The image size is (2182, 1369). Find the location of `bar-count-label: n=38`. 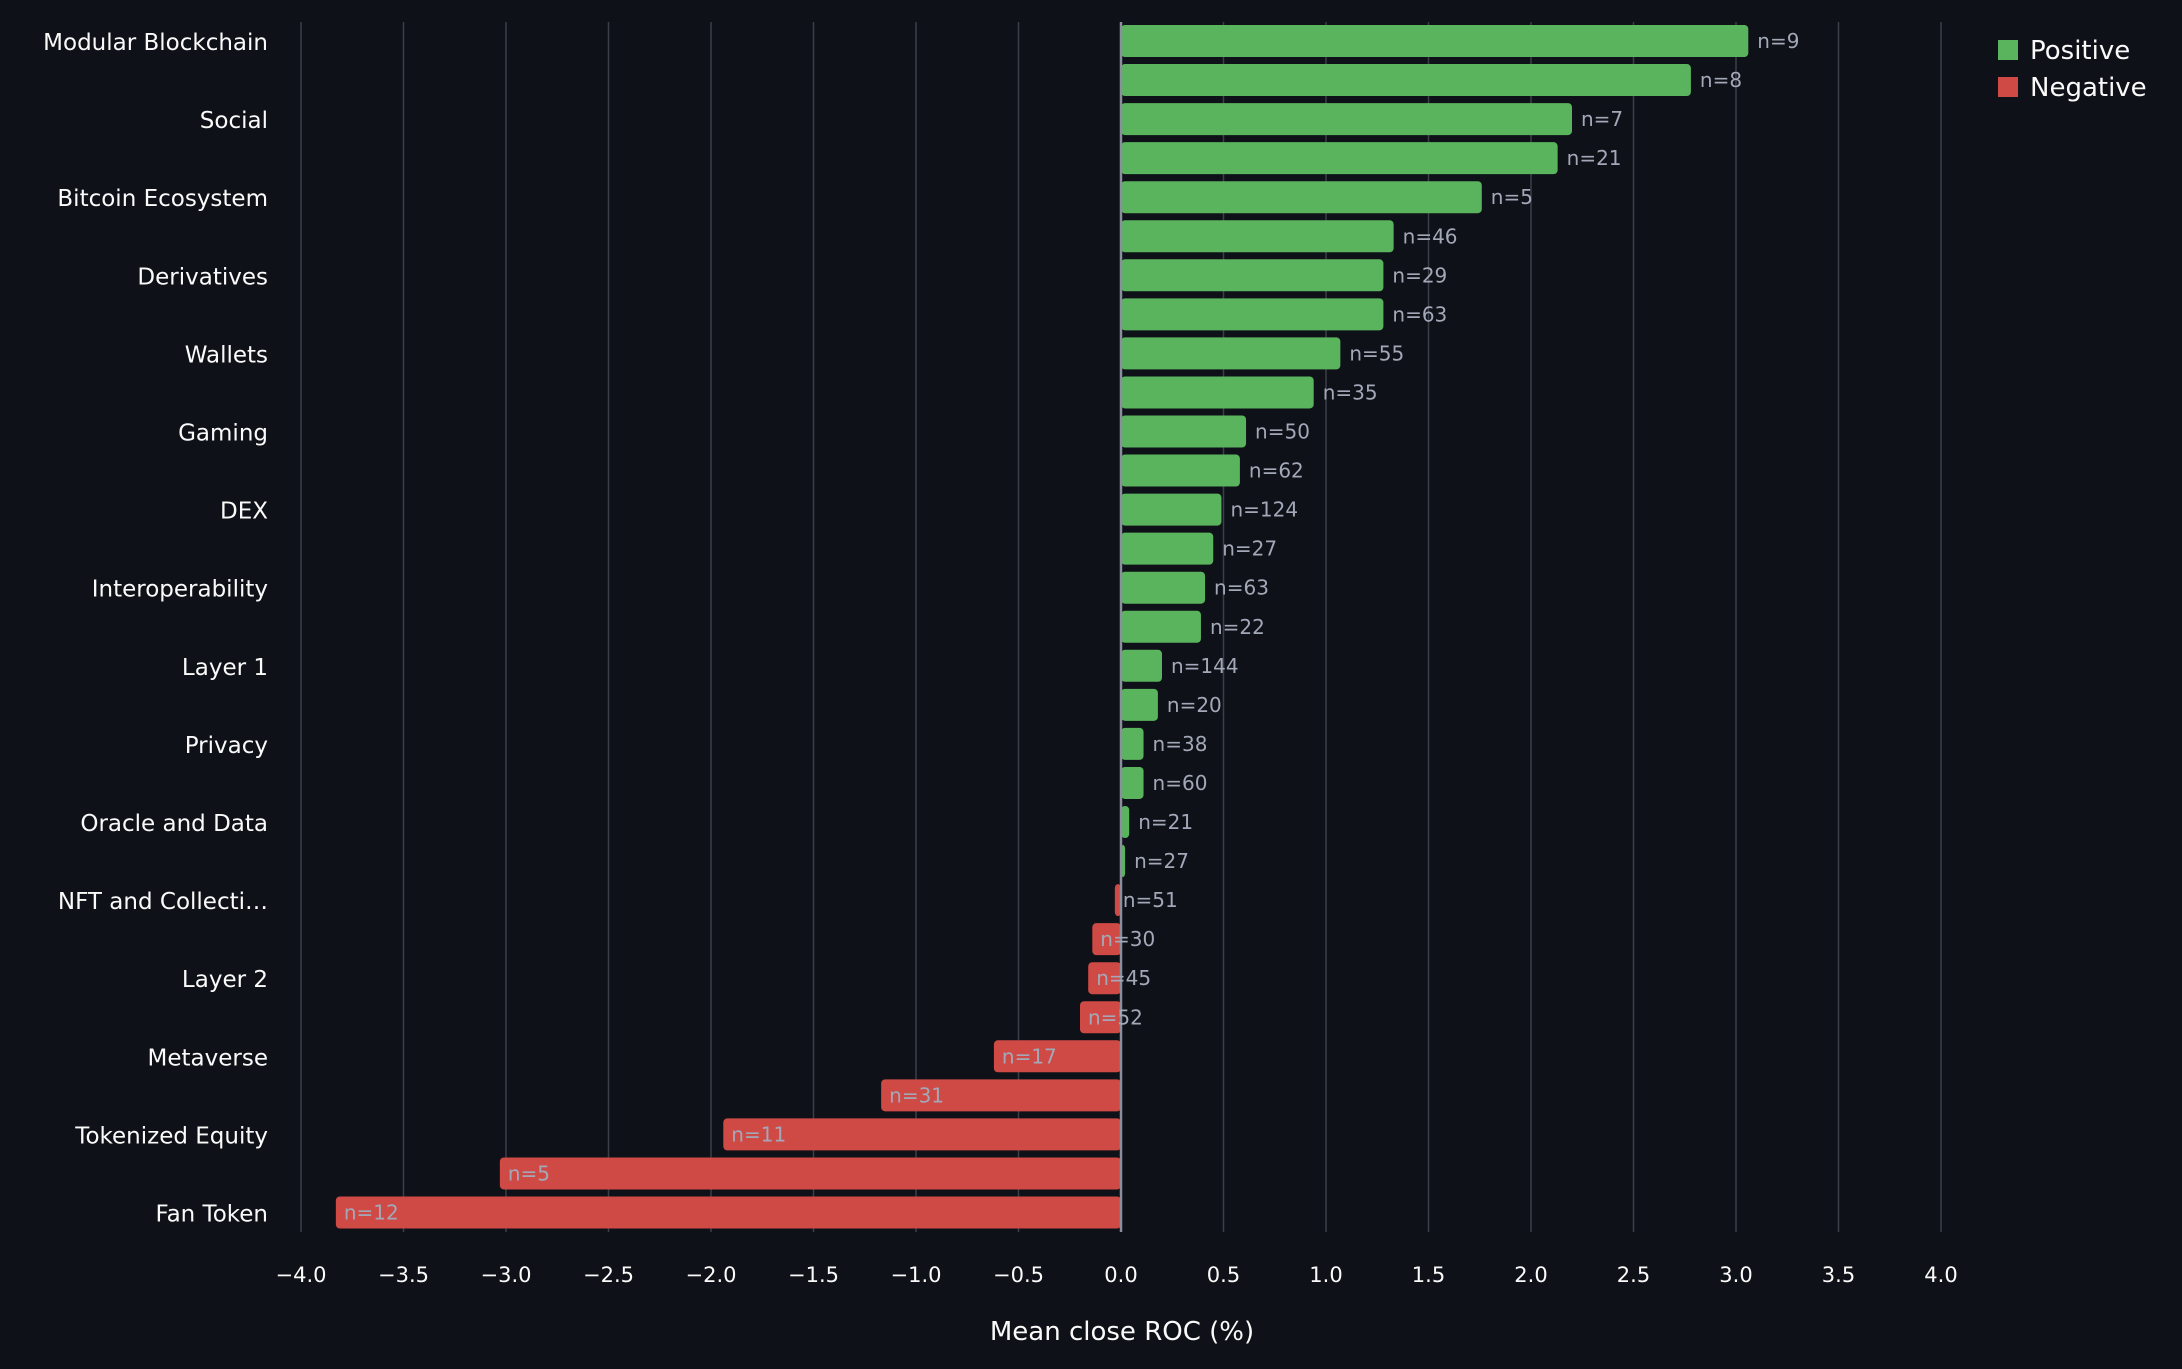

bar-count-label: n=38 is located at coordinates (1180, 744).